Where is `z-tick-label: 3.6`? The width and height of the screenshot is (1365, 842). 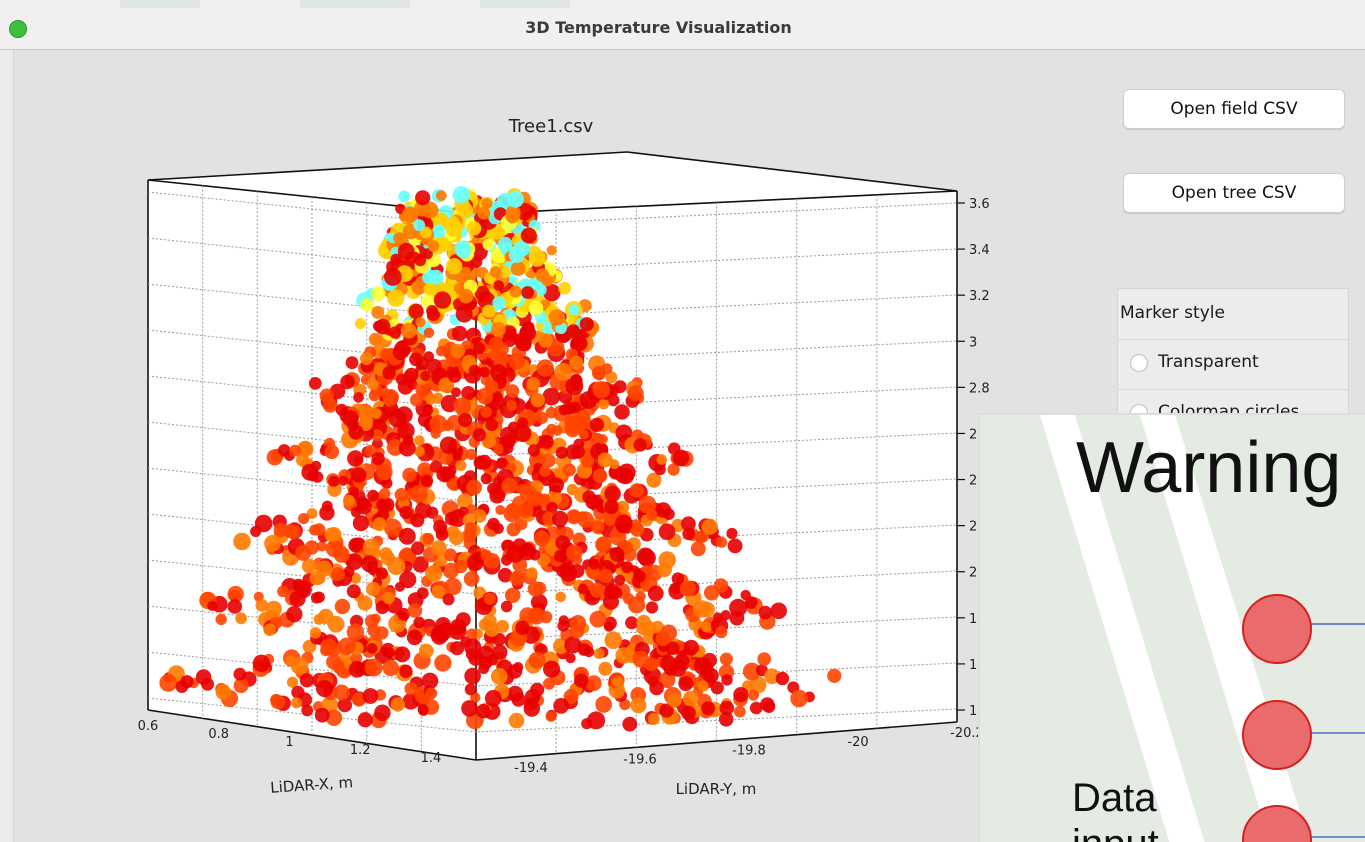 z-tick-label: 3.6 is located at coordinates (979, 204).